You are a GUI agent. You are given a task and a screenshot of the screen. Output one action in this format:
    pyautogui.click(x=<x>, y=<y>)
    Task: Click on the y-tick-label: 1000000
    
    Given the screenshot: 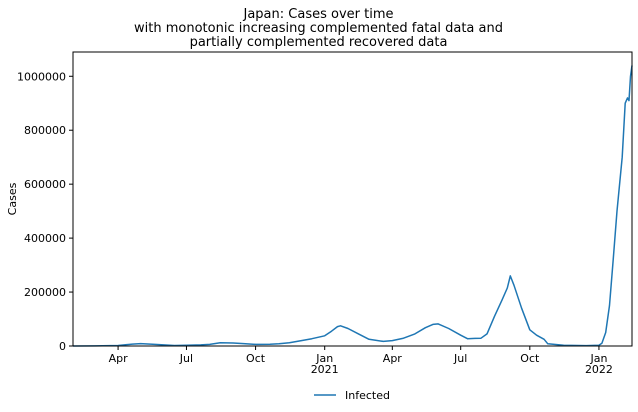 What is the action you would take?
    pyautogui.click(x=41, y=76)
    